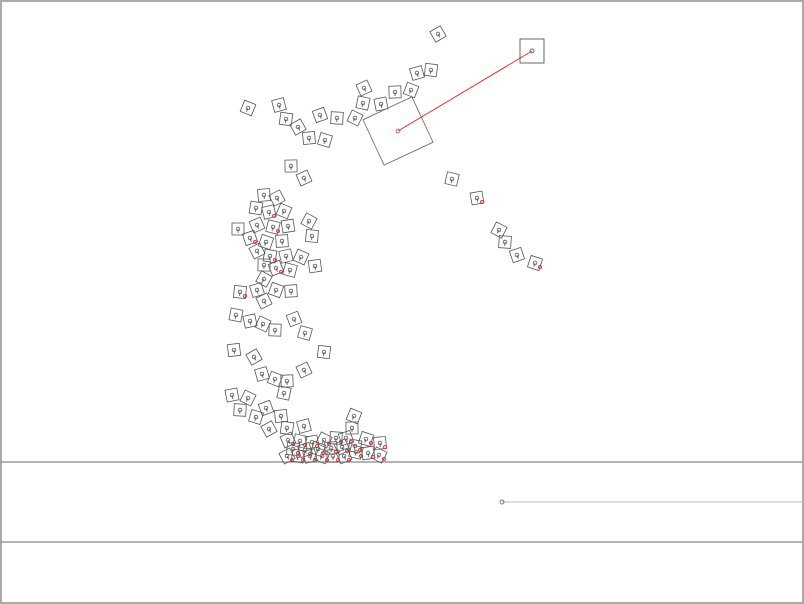  What do you see at coordinates (502, 502) in the screenshot?
I see `rail-anchor` at bounding box center [502, 502].